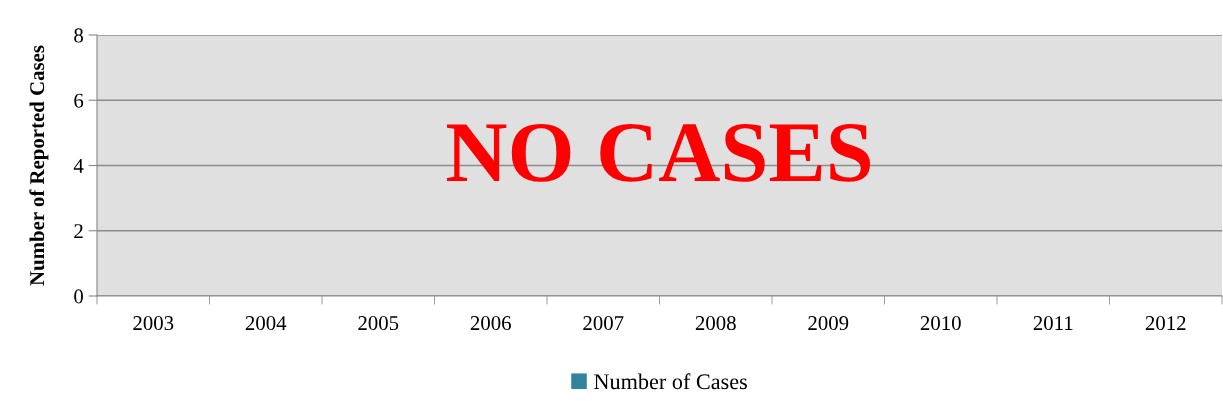 The height and width of the screenshot is (401, 1223). What do you see at coordinates (670, 381) in the screenshot?
I see `legend-label: Number of Cases` at bounding box center [670, 381].